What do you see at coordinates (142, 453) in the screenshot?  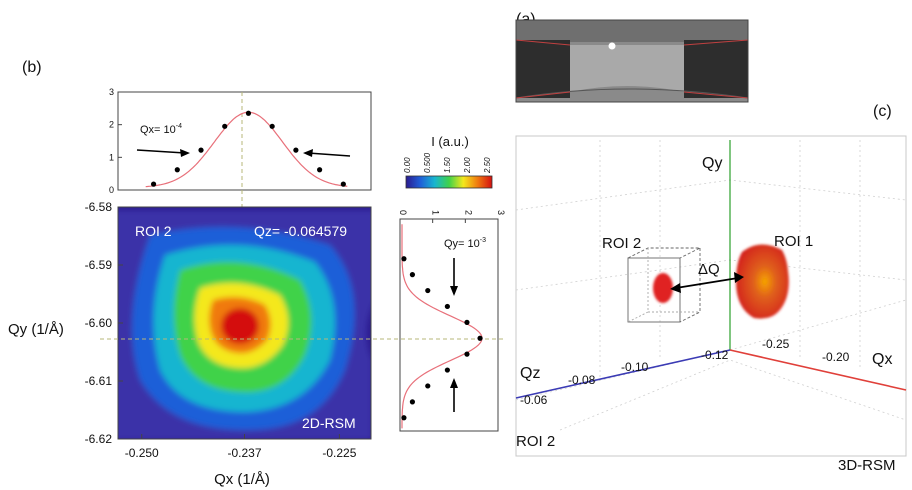 I see `heatmap-x-tick-label: -0.250` at bounding box center [142, 453].